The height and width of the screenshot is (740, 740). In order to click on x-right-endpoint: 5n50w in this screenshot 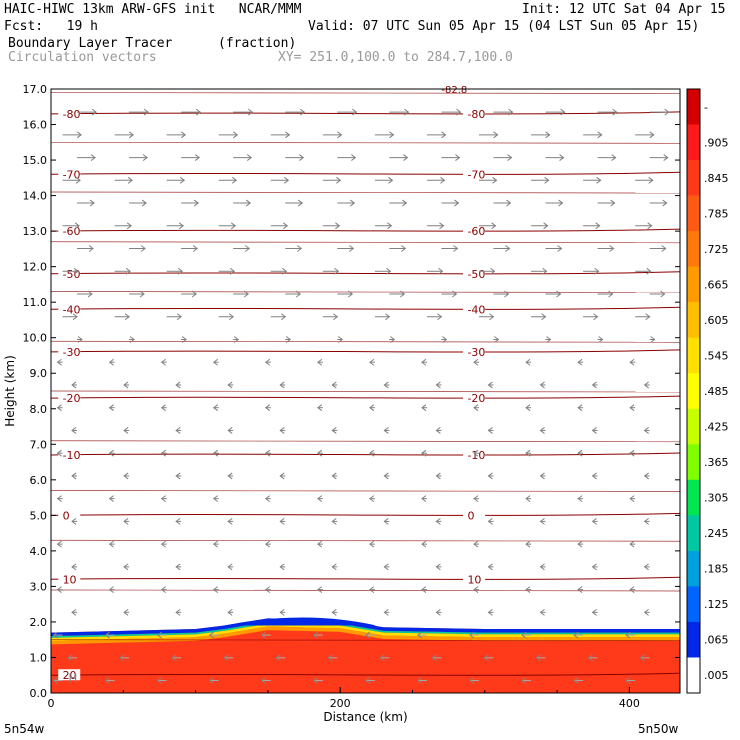, I will do `click(658, 729)`.